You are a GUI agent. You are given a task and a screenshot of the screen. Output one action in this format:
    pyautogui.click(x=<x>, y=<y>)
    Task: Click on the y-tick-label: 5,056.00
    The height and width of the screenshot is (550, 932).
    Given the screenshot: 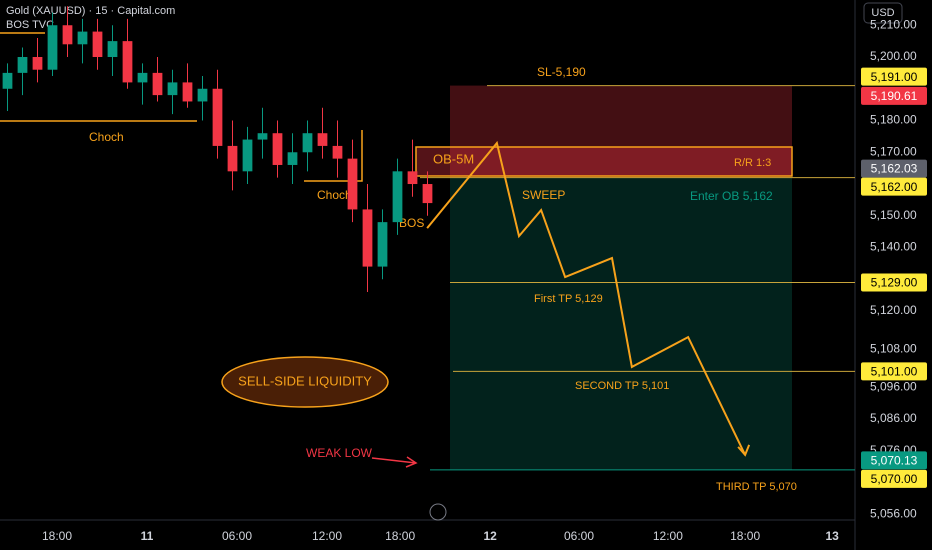 What is the action you would take?
    pyautogui.click(x=893, y=513)
    